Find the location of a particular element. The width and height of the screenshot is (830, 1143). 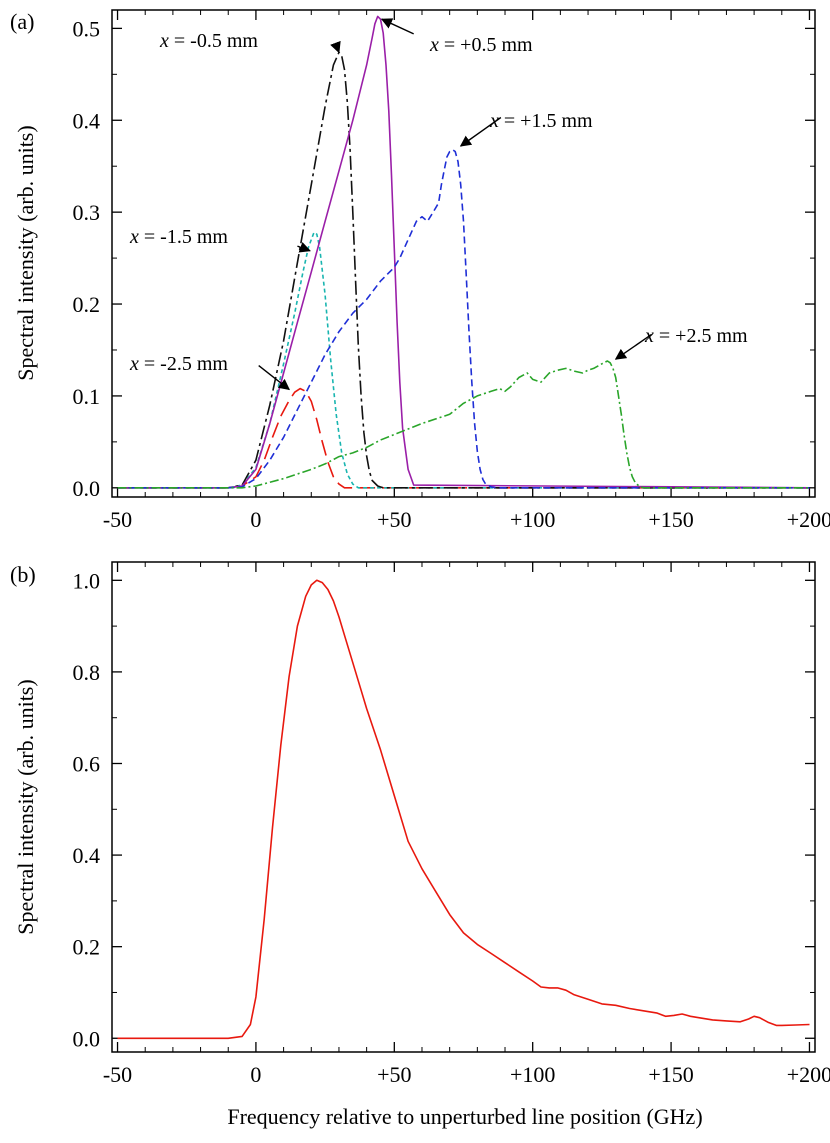

annotation-x-plus-1-5: x = +1.5 mm is located at coordinates (541, 121).